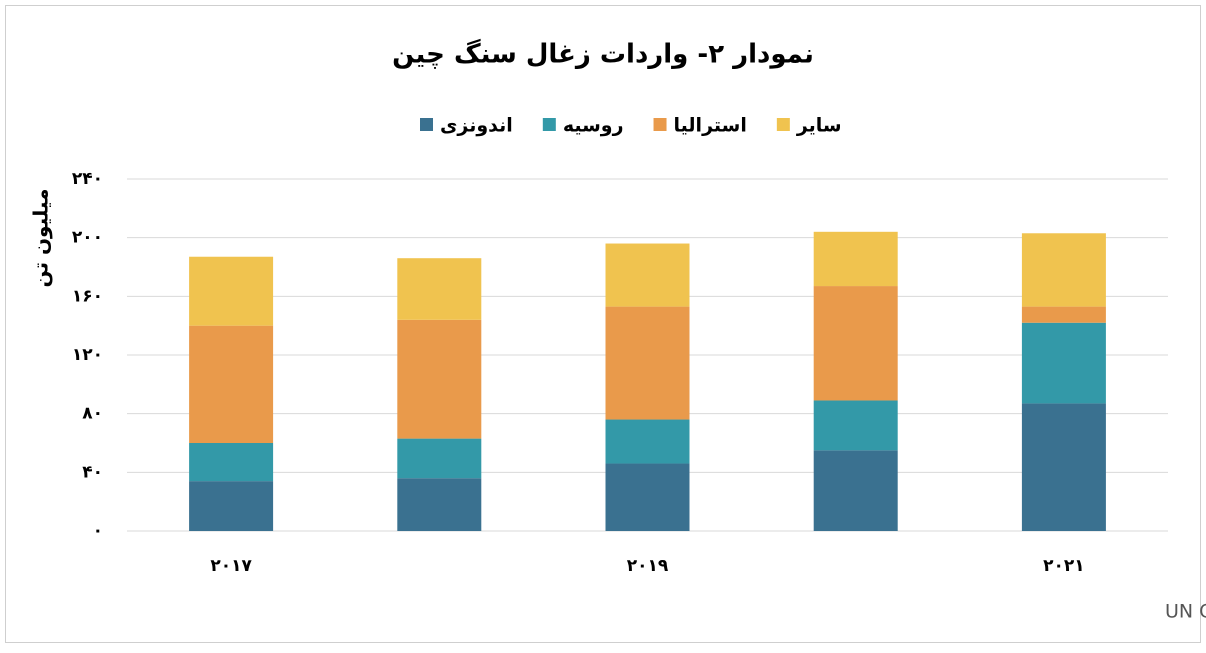  What do you see at coordinates (648, 566) in the screenshot?
I see `x-tick-label: ۲۰۱۹` at bounding box center [648, 566].